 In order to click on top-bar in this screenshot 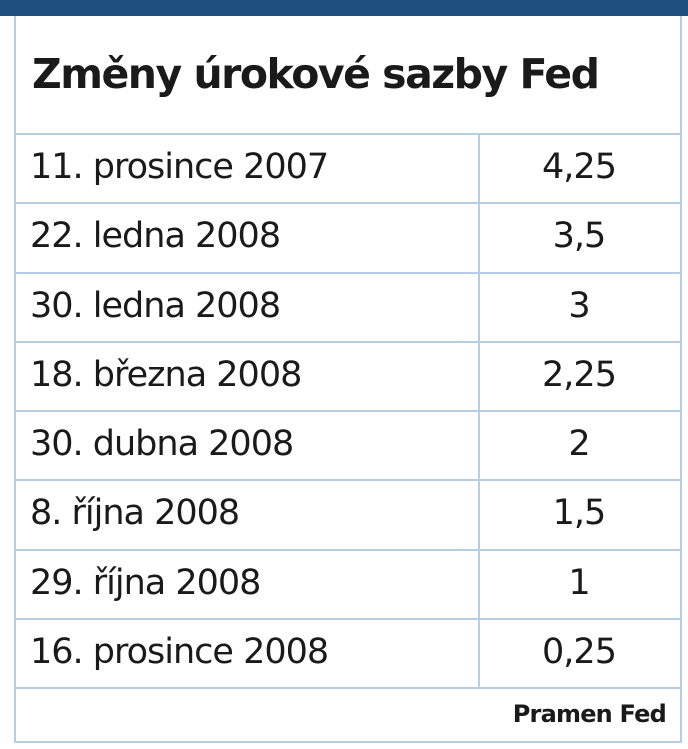, I will do `click(344, 8)`.